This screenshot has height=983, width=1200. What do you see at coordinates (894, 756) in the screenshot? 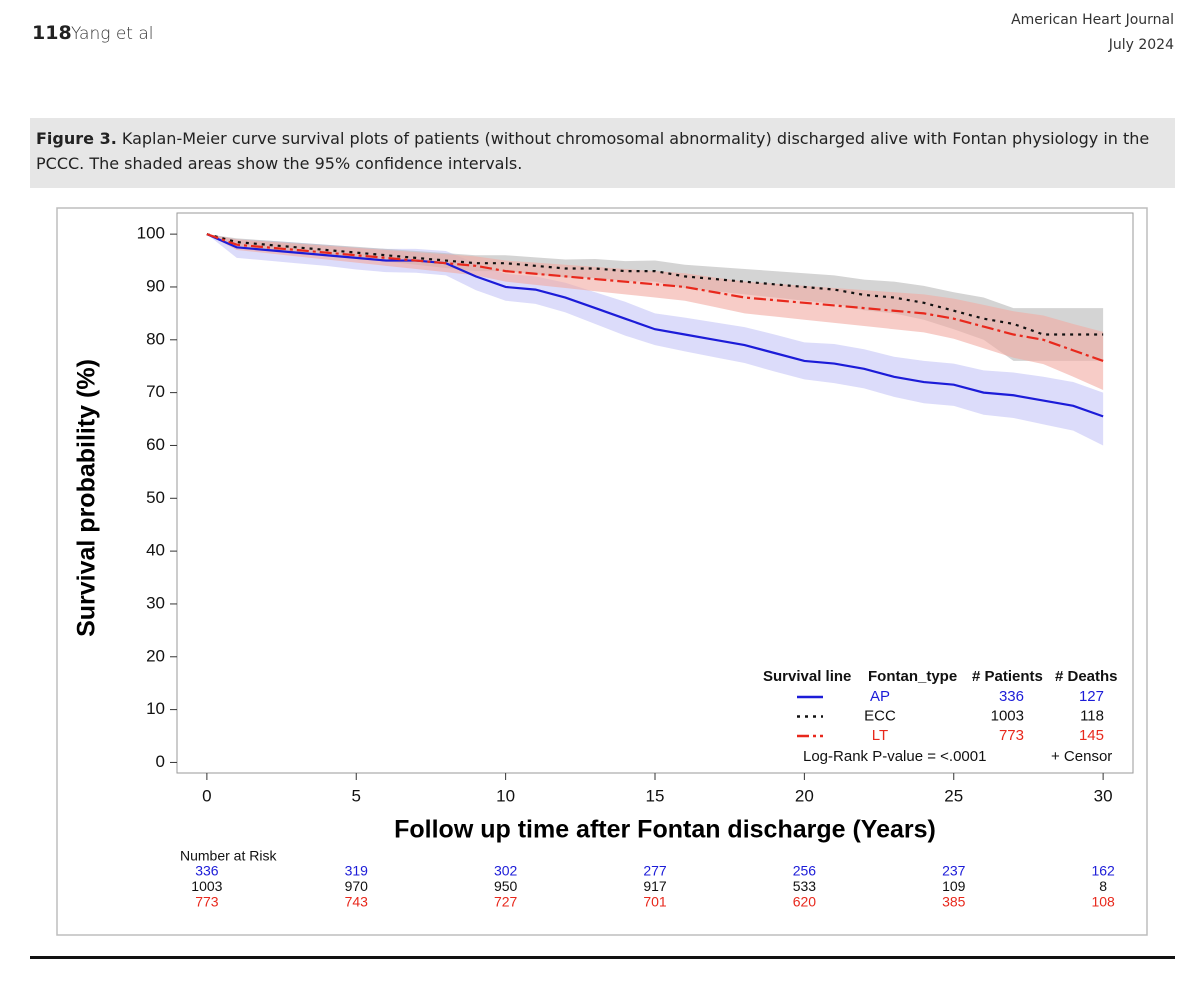
I see `p-value: Log-Rank P-value = <.0001` at bounding box center [894, 756].